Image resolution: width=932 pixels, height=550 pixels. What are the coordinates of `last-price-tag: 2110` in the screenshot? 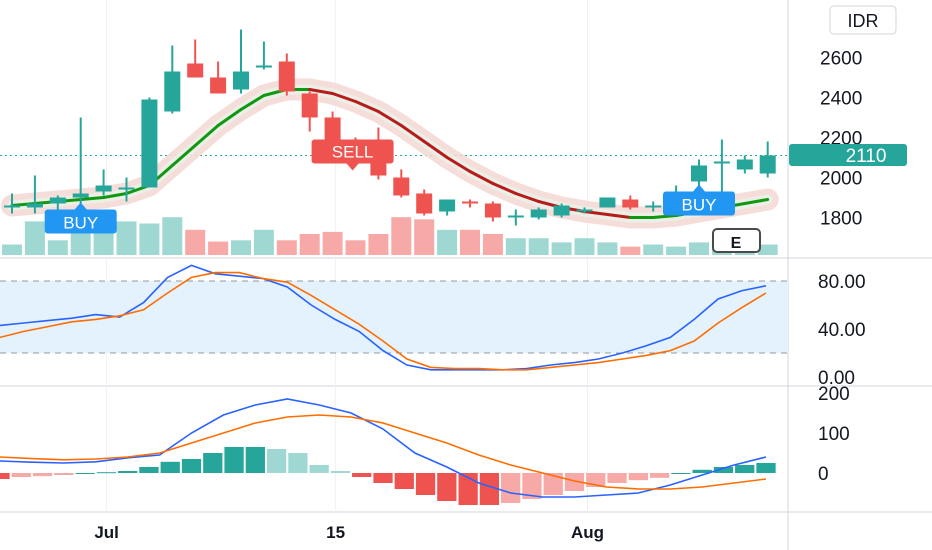 It's located at (848, 155).